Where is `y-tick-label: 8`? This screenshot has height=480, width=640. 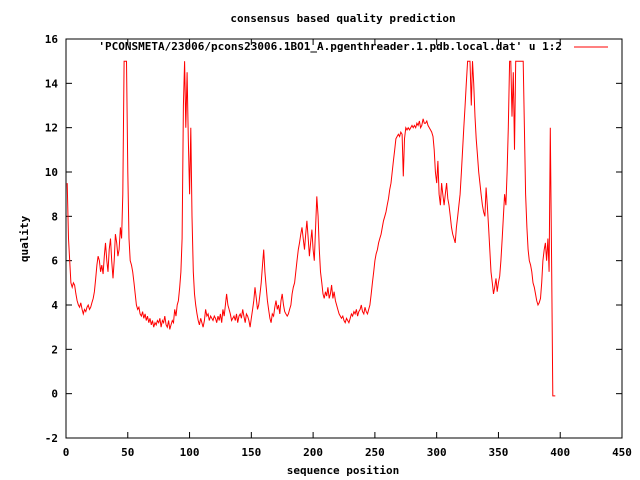
y-tick-label: 8 is located at coordinates (54, 216).